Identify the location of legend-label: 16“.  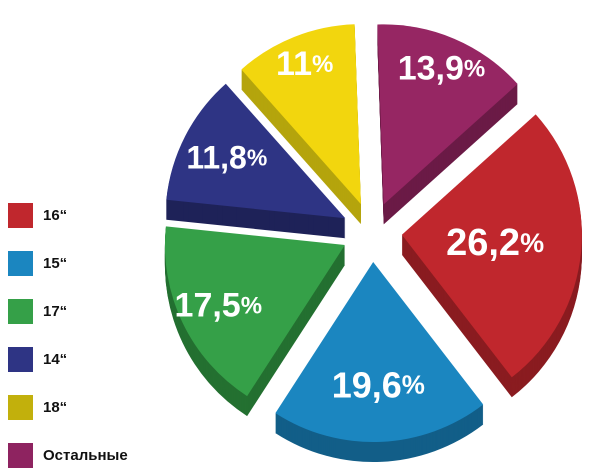
(55, 215).